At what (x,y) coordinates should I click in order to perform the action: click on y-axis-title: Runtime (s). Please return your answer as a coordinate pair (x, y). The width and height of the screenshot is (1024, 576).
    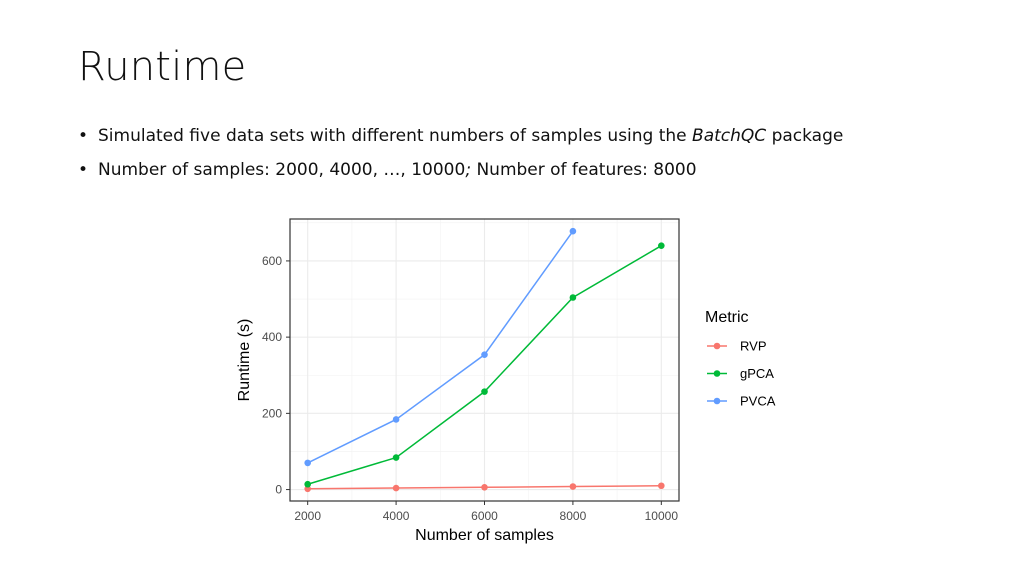
    Looking at the image, I should click on (244, 360).